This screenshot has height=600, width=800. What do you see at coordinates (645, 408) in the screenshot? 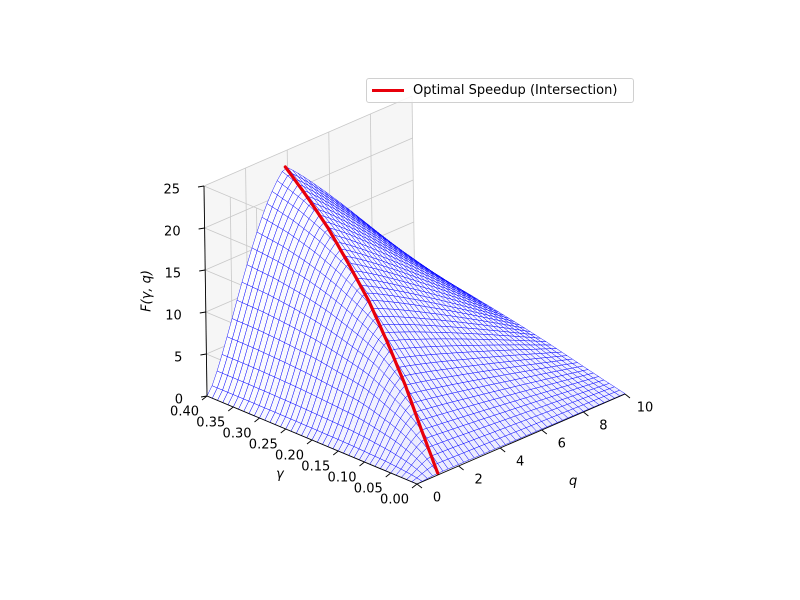
I see `q-tick-label: 10` at bounding box center [645, 408].